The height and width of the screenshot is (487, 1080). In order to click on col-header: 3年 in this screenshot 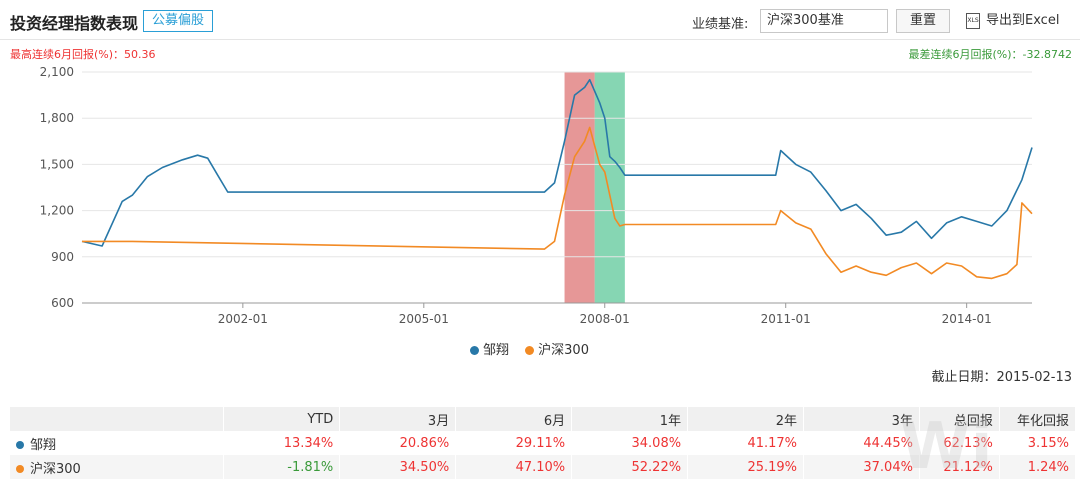, I will do `click(861, 419)`.